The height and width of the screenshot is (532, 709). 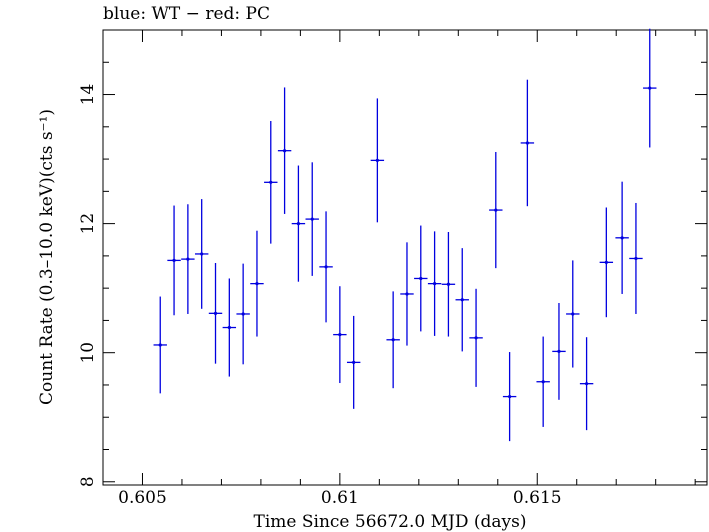 I want to click on x-tick-label: 0.615, so click(x=537, y=498).